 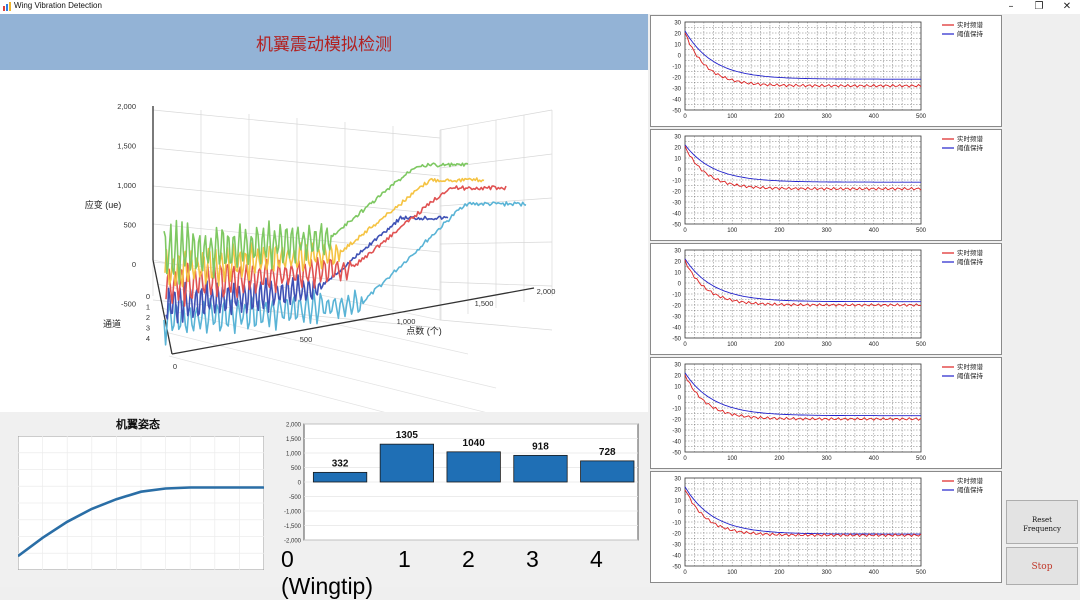 What do you see at coordinates (293, 542) in the screenshot?
I see `bar-y-tick: -2,000` at bounding box center [293, 542].